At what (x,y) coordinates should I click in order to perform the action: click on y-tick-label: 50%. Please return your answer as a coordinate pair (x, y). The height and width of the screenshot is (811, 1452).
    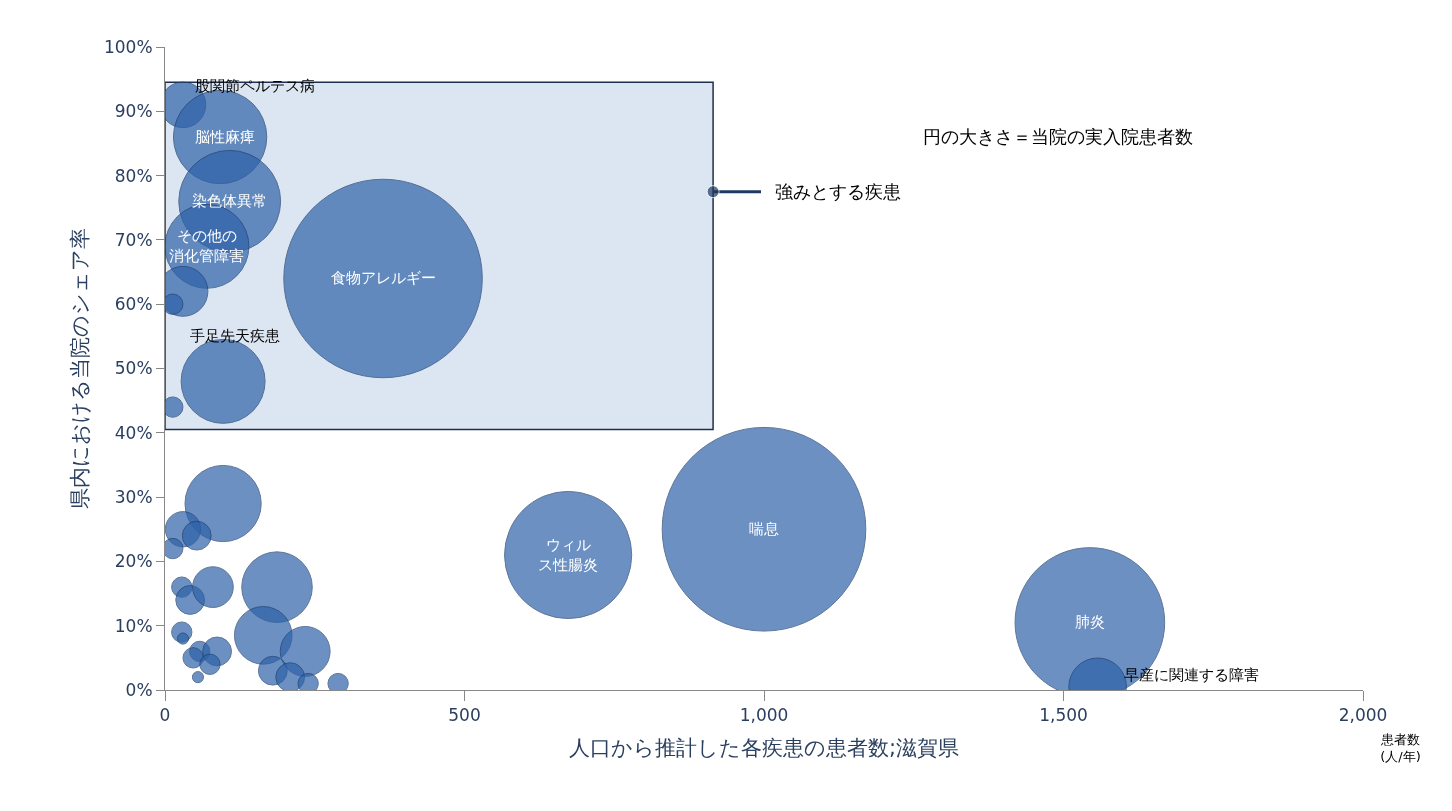
    Looking at the image, I should click on (133, 368).